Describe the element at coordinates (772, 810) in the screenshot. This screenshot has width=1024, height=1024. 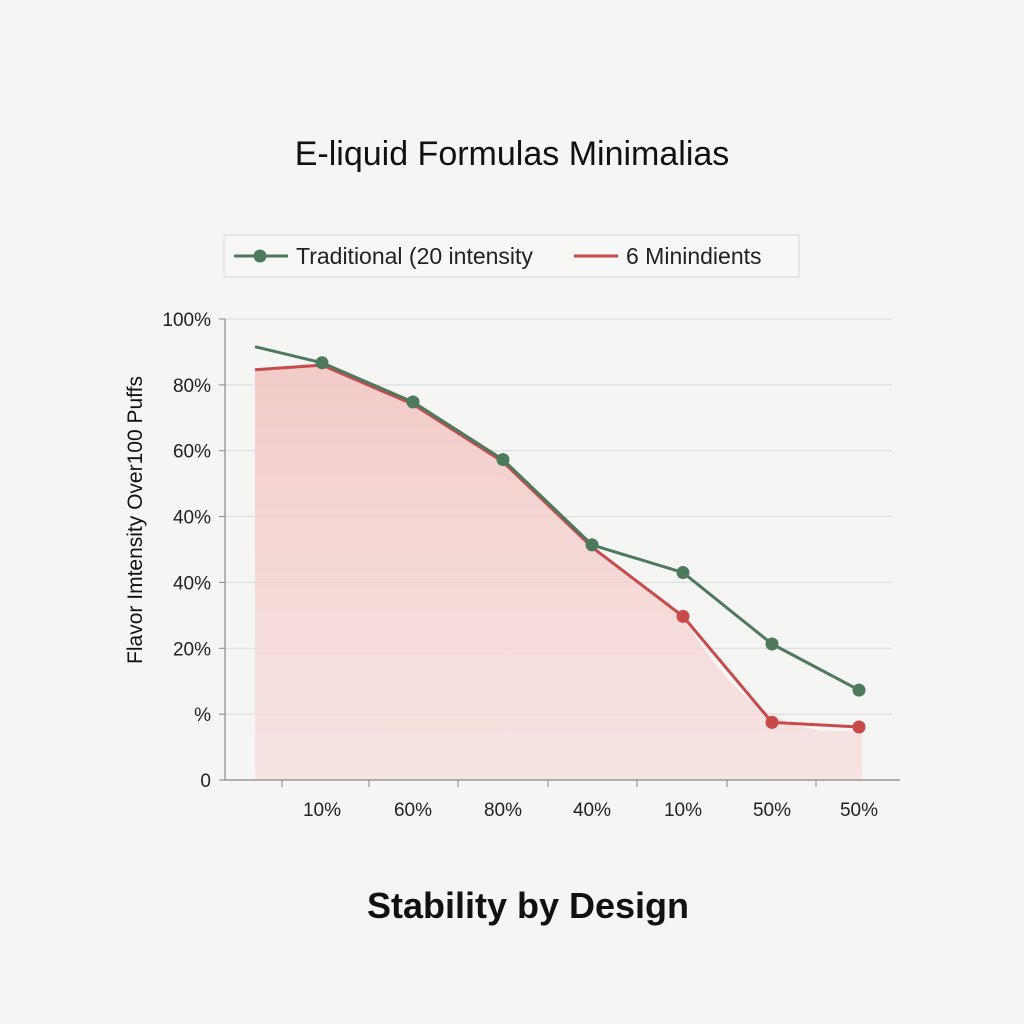
I see `x-tick-label-5: 50%` at that location.